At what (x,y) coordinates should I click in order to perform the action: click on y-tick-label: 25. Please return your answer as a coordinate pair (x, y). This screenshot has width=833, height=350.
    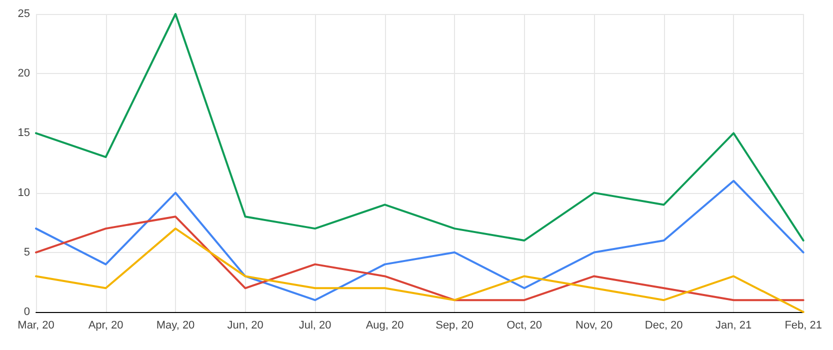
    Looking at the image, I should click on (24, 14).